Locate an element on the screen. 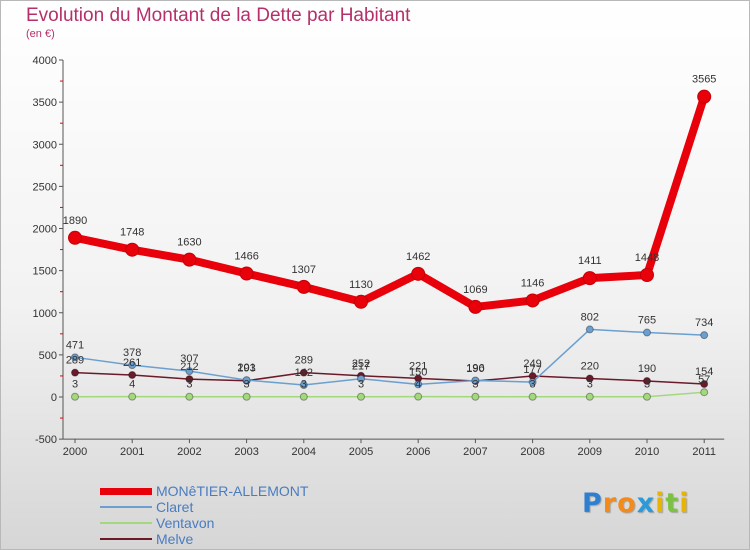 This screenshot has height=550, width=750. x-tick-label: 2002 is located at coordinates (189, 452).